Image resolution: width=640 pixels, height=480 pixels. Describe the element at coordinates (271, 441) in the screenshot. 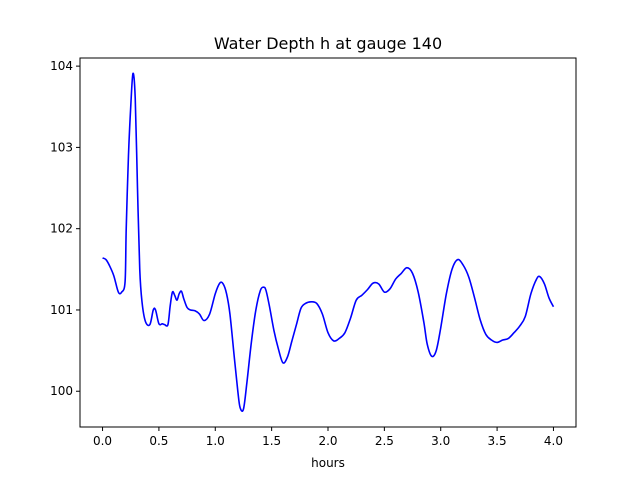

I see `x-tick-label: 1.5` at that location.